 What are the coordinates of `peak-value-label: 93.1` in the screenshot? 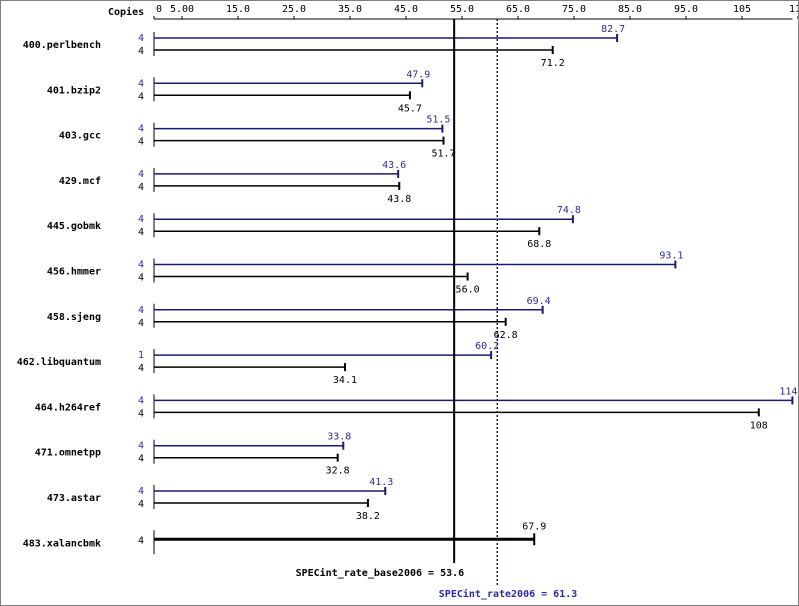 It's located at (671, 256).